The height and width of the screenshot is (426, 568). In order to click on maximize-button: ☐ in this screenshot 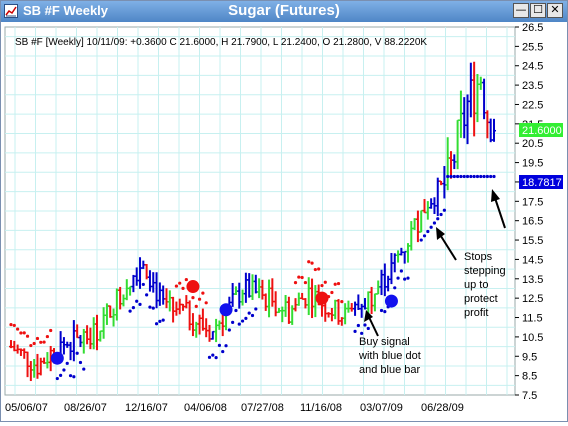, I will do `click(538, 10)`.